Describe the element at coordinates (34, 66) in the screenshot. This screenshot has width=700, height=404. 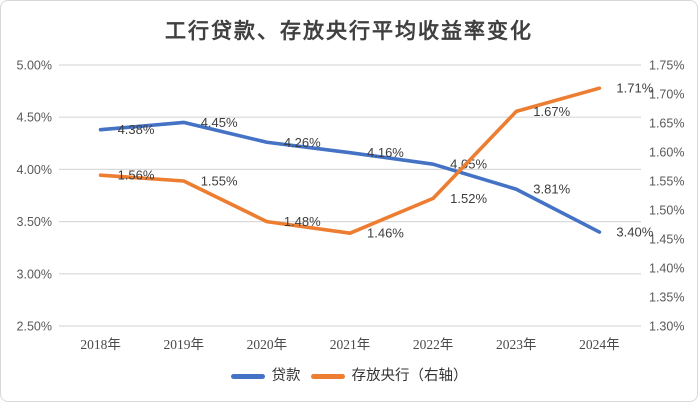
I see `svg-text: 5.00%` at that location.